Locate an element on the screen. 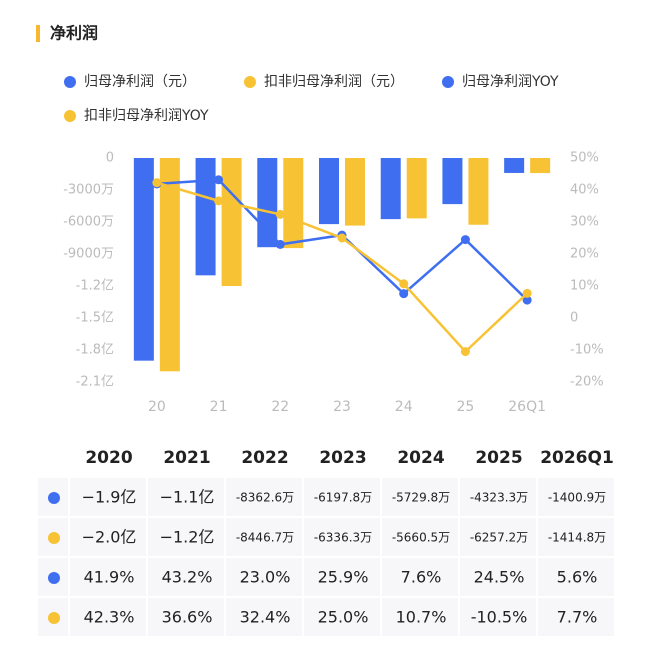 This screenshot has height=650, width=650. y-tick-label: -1.2亿 is located at coordinates (95, 286).